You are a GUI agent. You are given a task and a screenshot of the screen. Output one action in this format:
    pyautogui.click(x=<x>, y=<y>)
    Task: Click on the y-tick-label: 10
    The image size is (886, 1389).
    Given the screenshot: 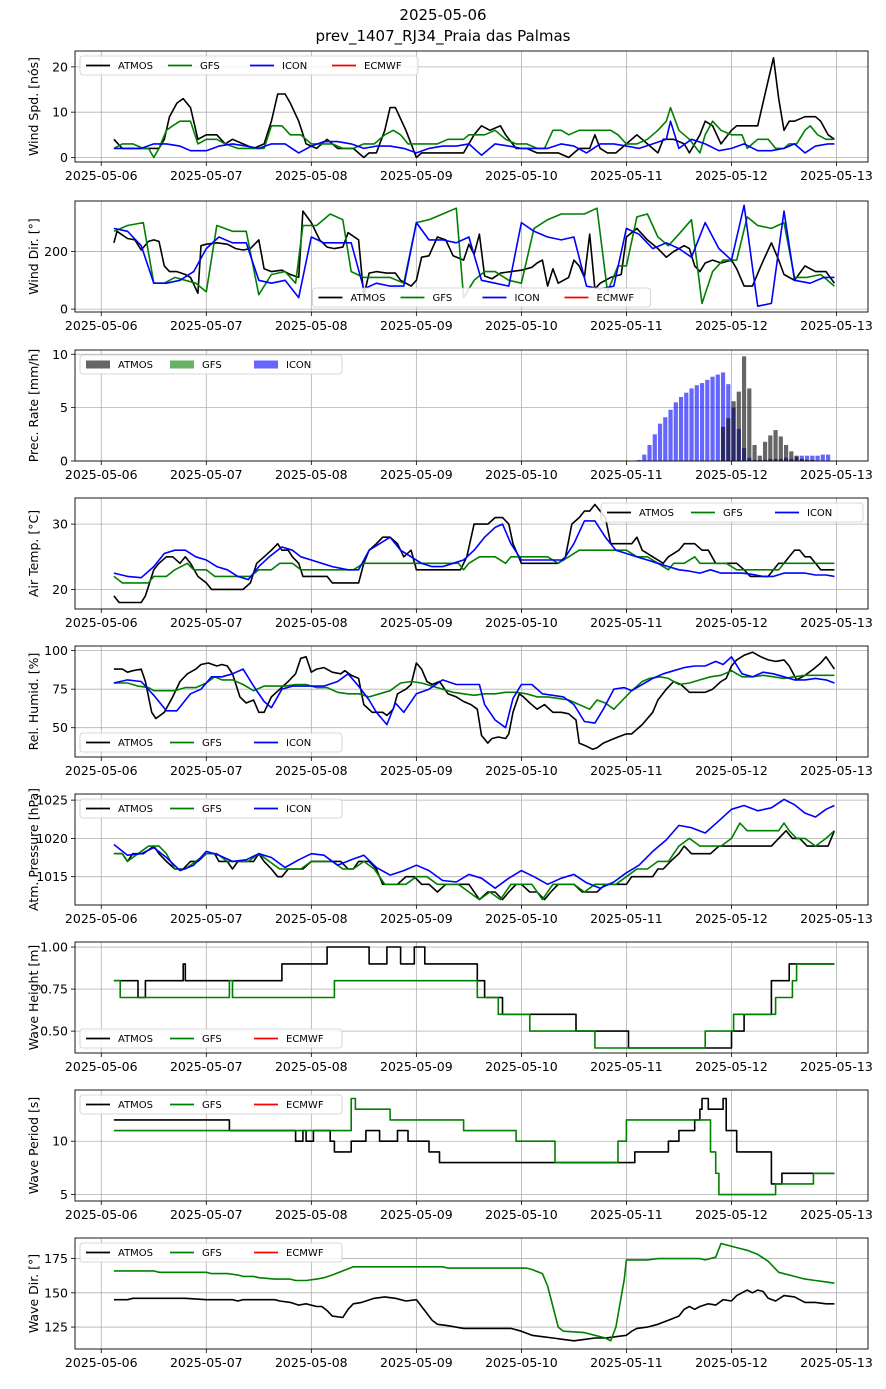 What is the action you would take?
    pyautogui.click(x=60, y=1141)
    